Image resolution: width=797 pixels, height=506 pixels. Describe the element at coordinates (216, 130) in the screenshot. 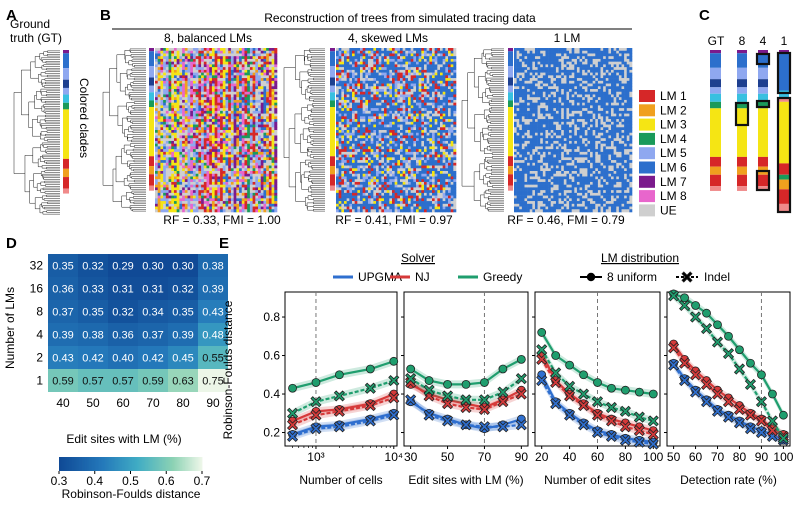

I see `lm-matrix-balanced` at that location.